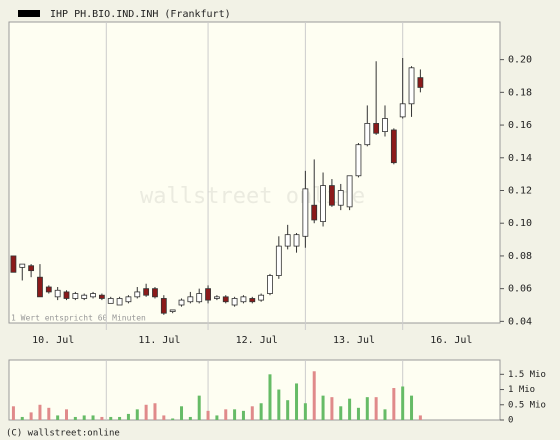 This screenshot has height=440, width=560. I want to click on x-tick-label: 13. Jul, so click(354, 340).